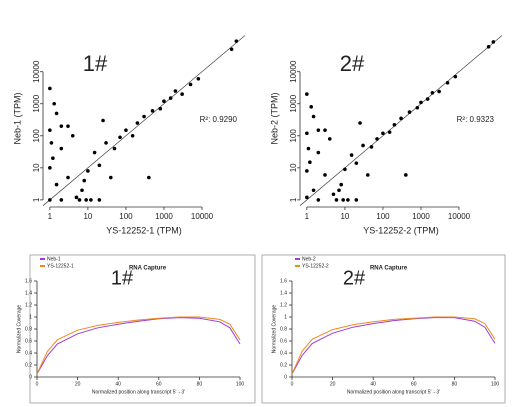 The width and height of the screenshot is (515, 407). What do you see at coordinates (36, 199) in the screenshot?
I see `y-tick-label: 1` at bounding box center [36, 199].